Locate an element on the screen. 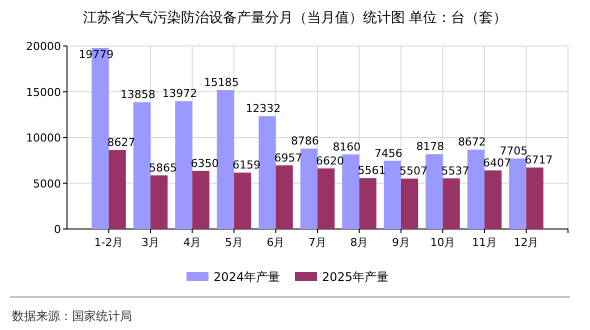  data-label: 8786 is located at coordinates (304, 141).